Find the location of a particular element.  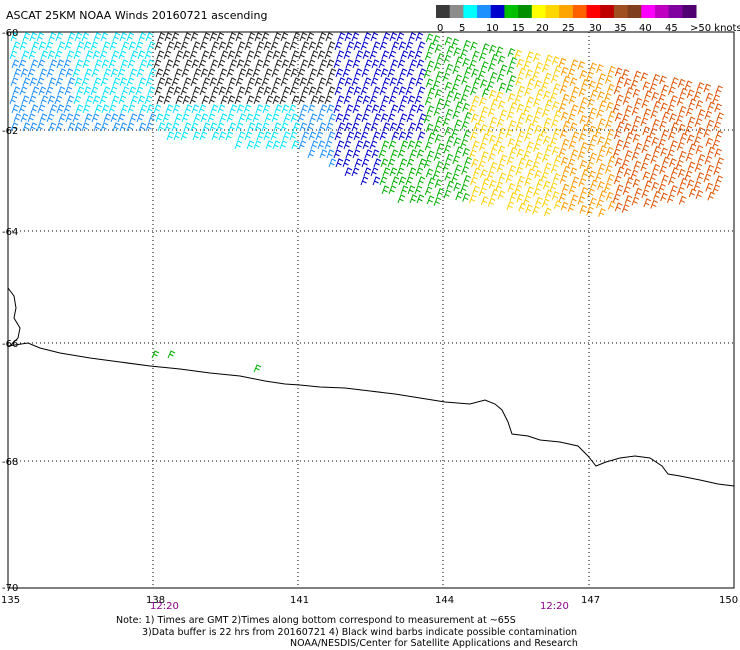

map-title: ASCAT 25KM NOAA Winds 20160721 ascending is located at coordinates (136, 15).